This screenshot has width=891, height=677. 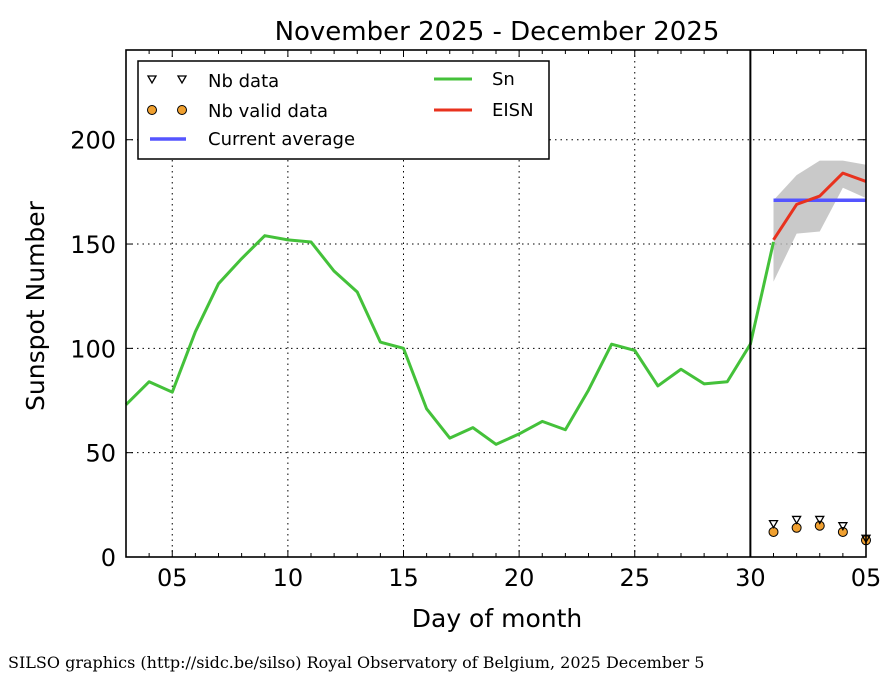 I want to click on legend-current-average-label: Current average, so click(x=281, y=139).